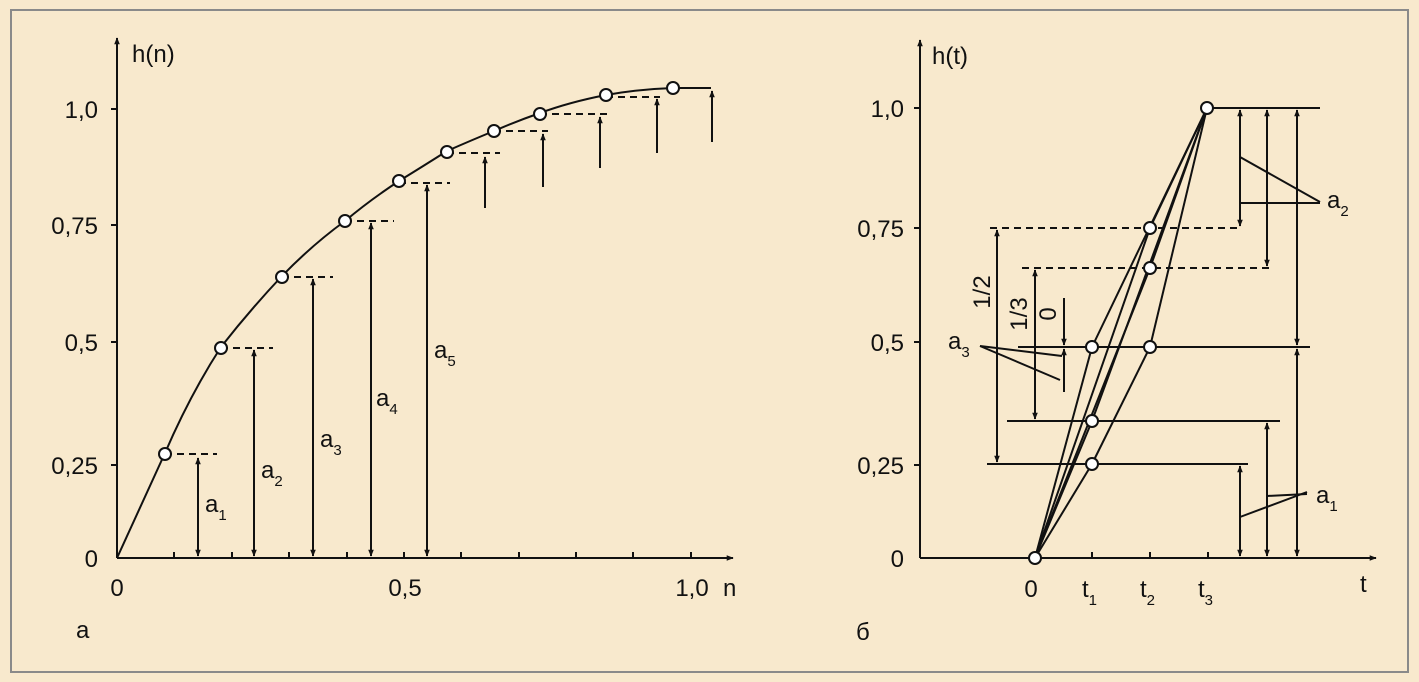  What do you see at coordinates (897, 559) in the screenshot?
I see `panel-b-y-tick-0: 0` at bounding box center [897, 559].